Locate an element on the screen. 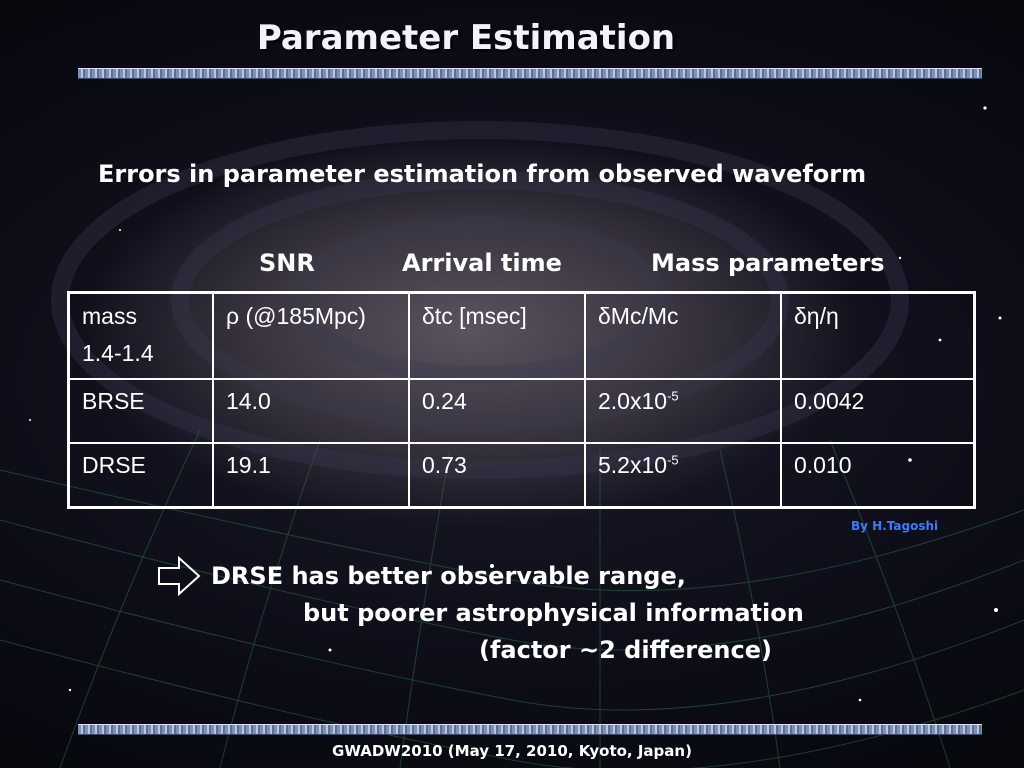 Image resolution: width=1024 pixels, height=768 pixels. table-row: BRSE 14.0 0.24 2.0x10⁻⁵ 0.0042 is located at coordinates (521, 410).